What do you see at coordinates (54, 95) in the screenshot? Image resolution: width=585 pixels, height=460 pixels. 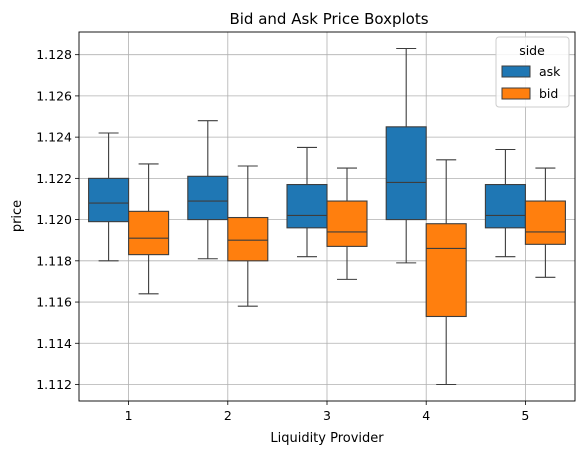 I see `y-tick-label: 1.126` at bounding box center [54, 95].